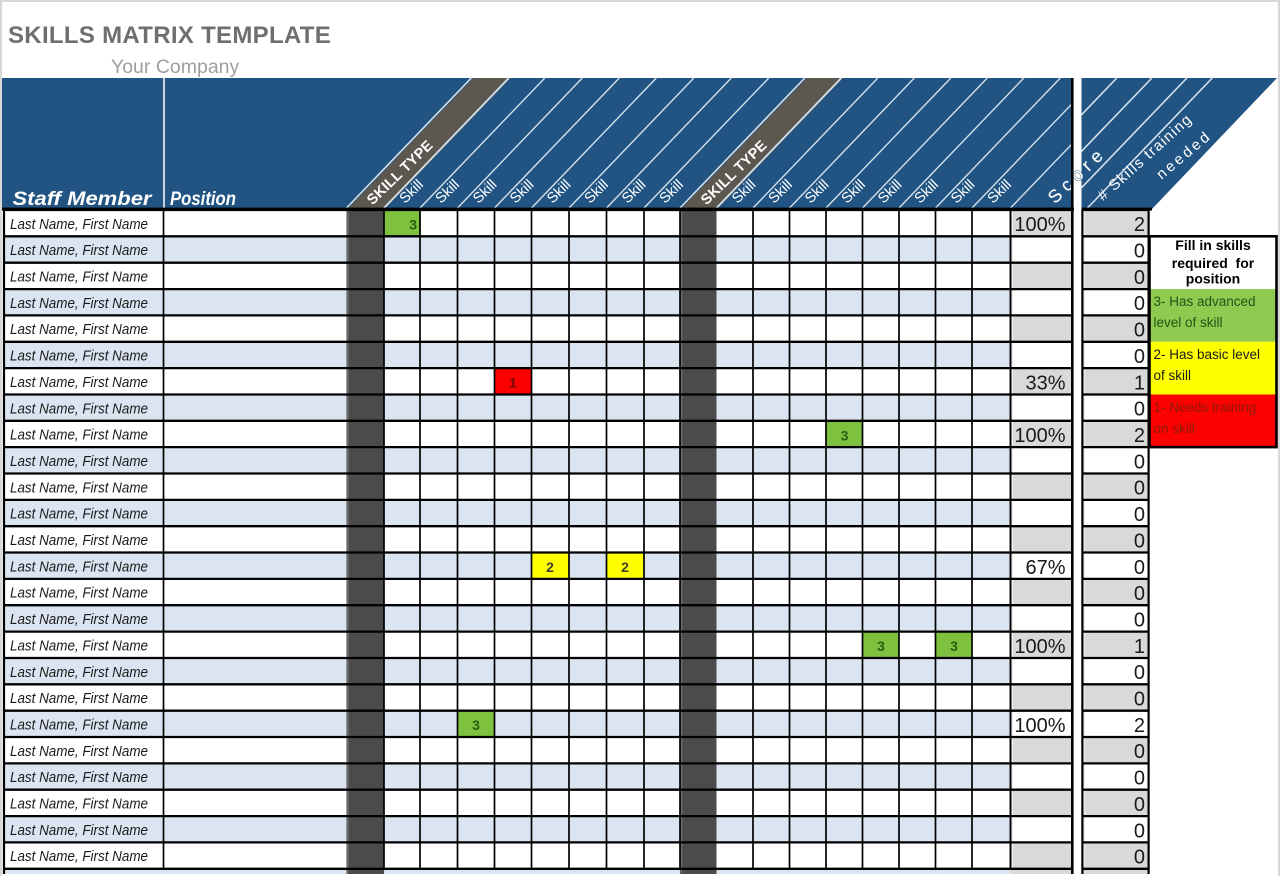 The height and width of the screenshot is (876, 1280). I want to click on svg-text: Fill in skills, so click(1213, 245).